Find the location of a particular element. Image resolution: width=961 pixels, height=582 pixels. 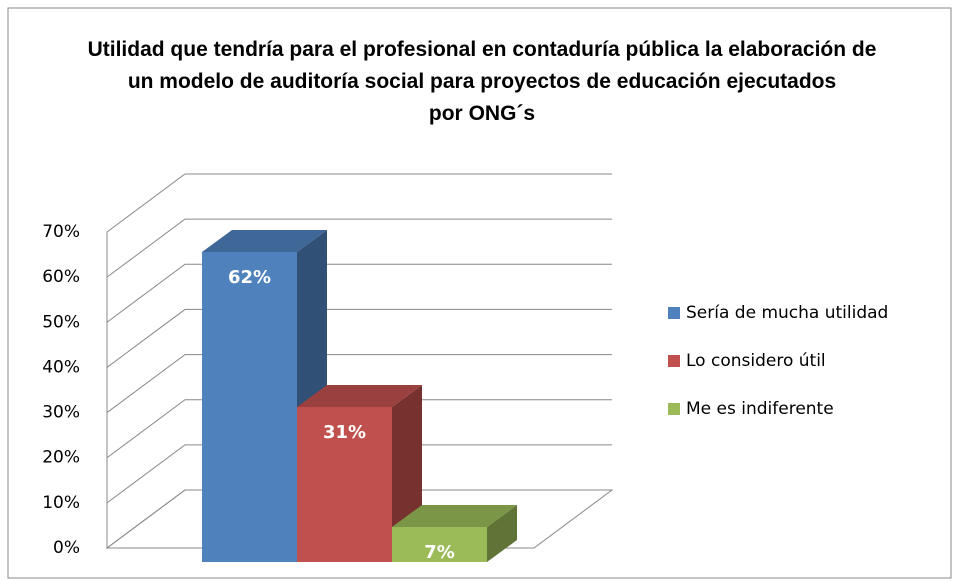

y-tick-label: 50% is located at coordinates (61, 322).